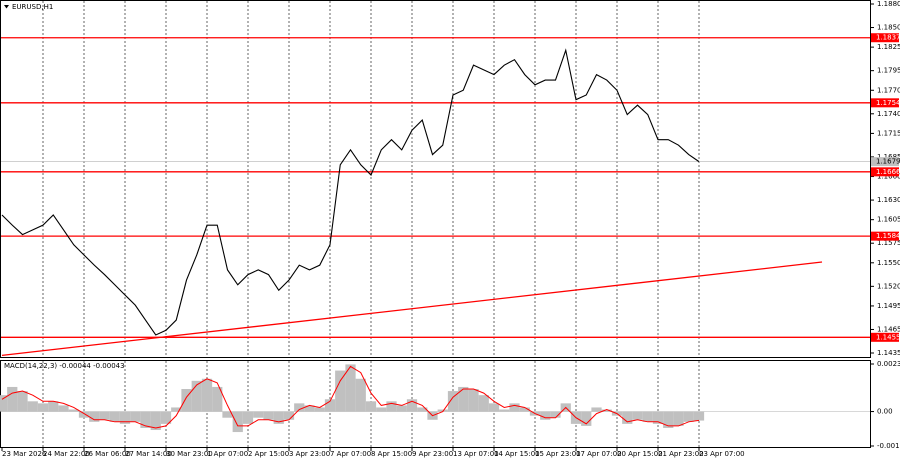 This screenshot has height=460, width=900. What do you see at coordinates (888, 337) in the screenshot?
I see `level-label: 1.1455` at bounding box center [888, 337].